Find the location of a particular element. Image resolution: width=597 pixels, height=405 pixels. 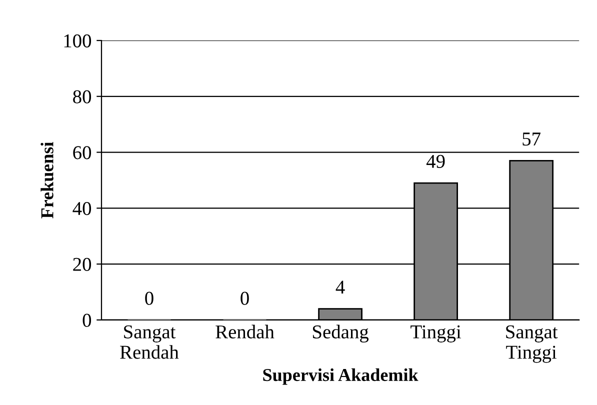

y-tick-label: 0 is located at coordinates (87, 320).